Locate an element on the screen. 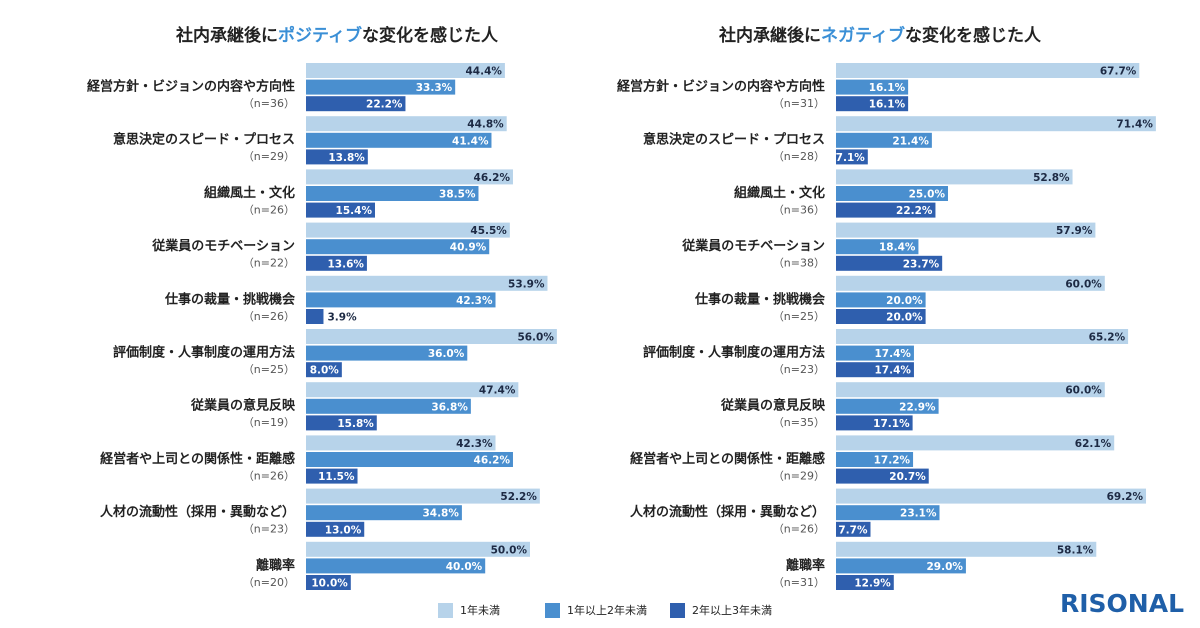  category-label: 従業員の意見反映 is located at coordinates (773, 406).